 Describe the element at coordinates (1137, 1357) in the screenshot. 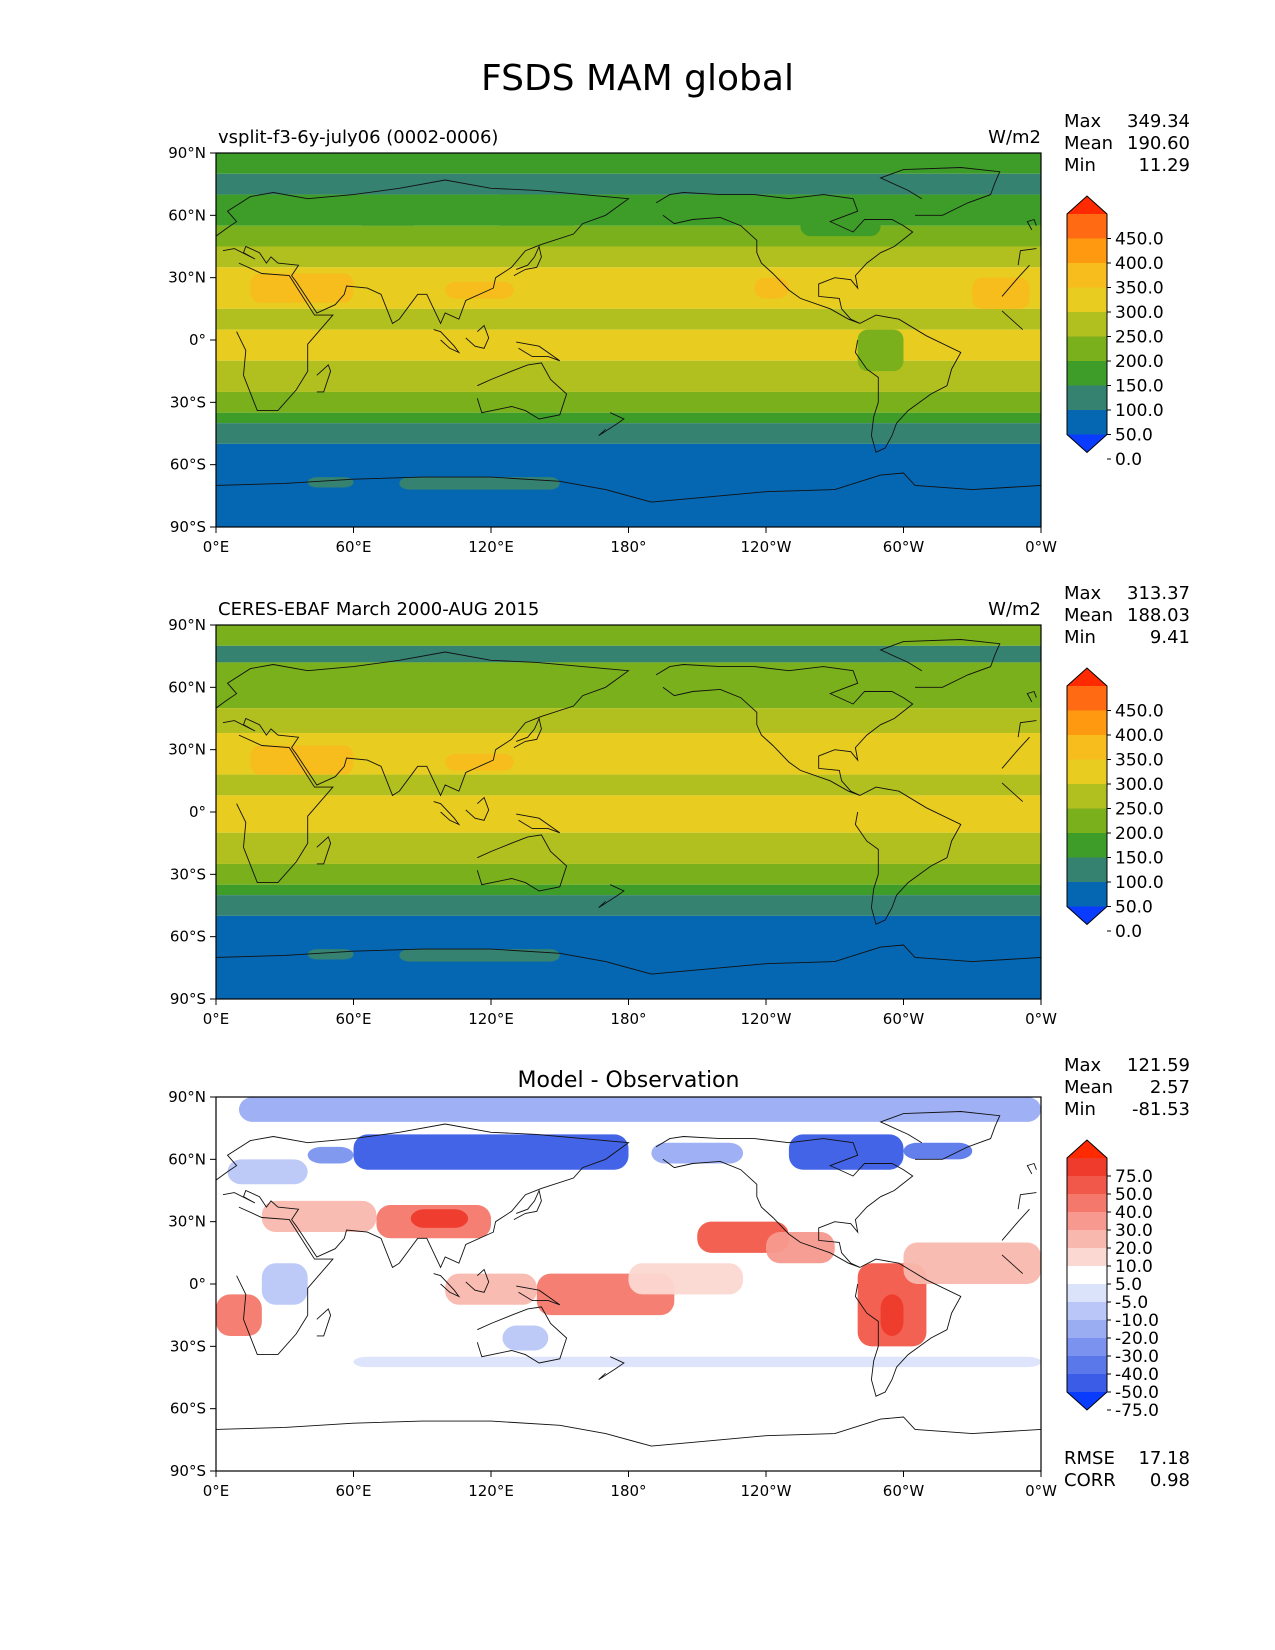

I see `colorbar-label: -30.0` at that location.